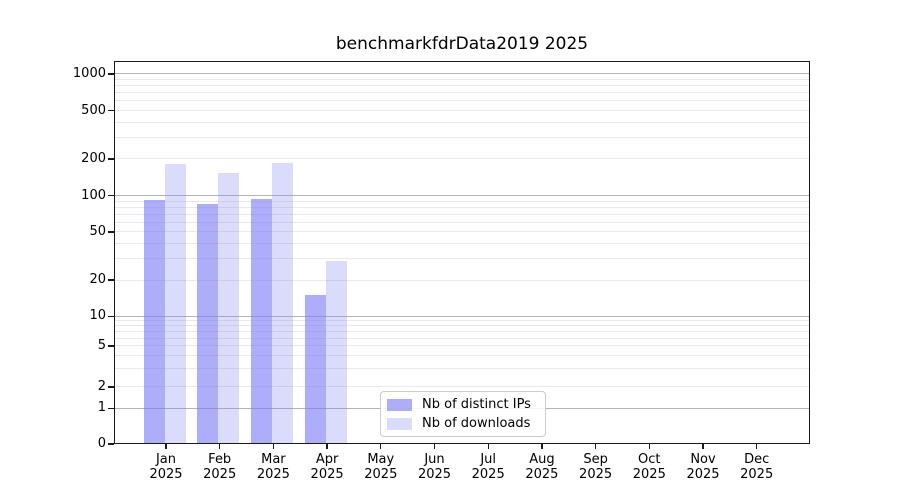 The width and height of the screenshot is (900, 500). I want to click on bar-downloads-feb, so click(229, 308).